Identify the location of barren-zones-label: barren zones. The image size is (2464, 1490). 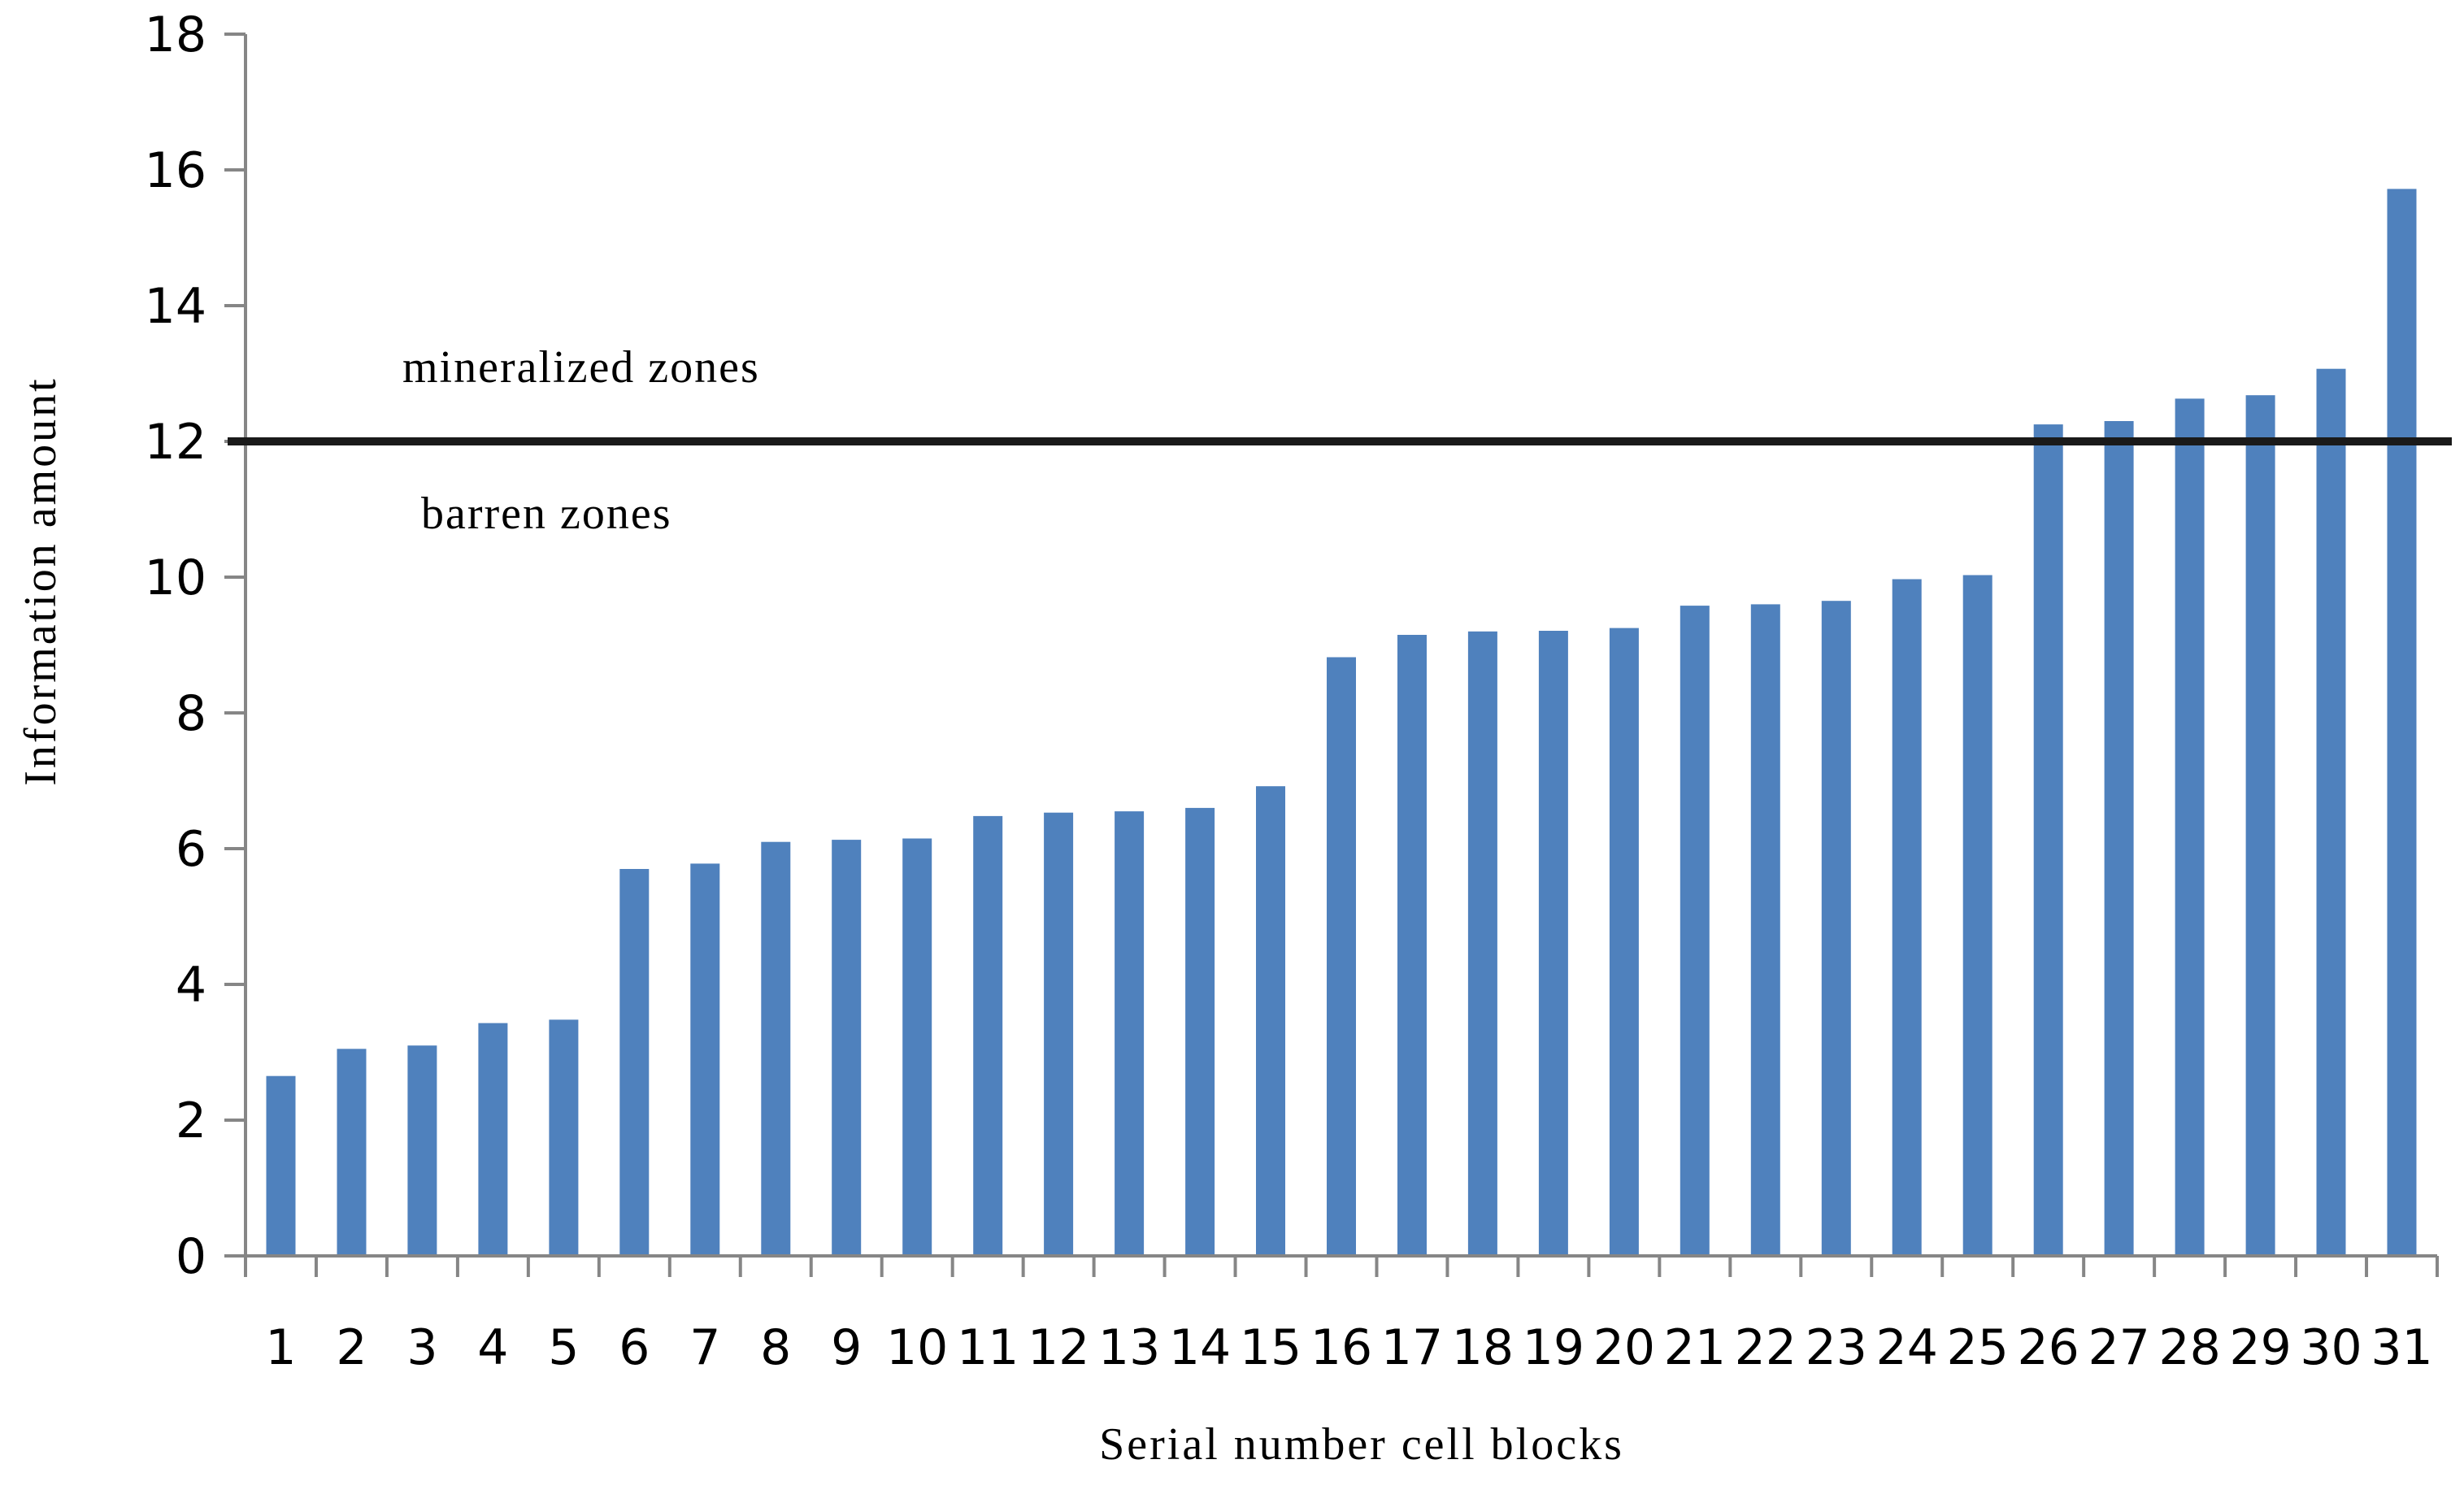
(547, 514).